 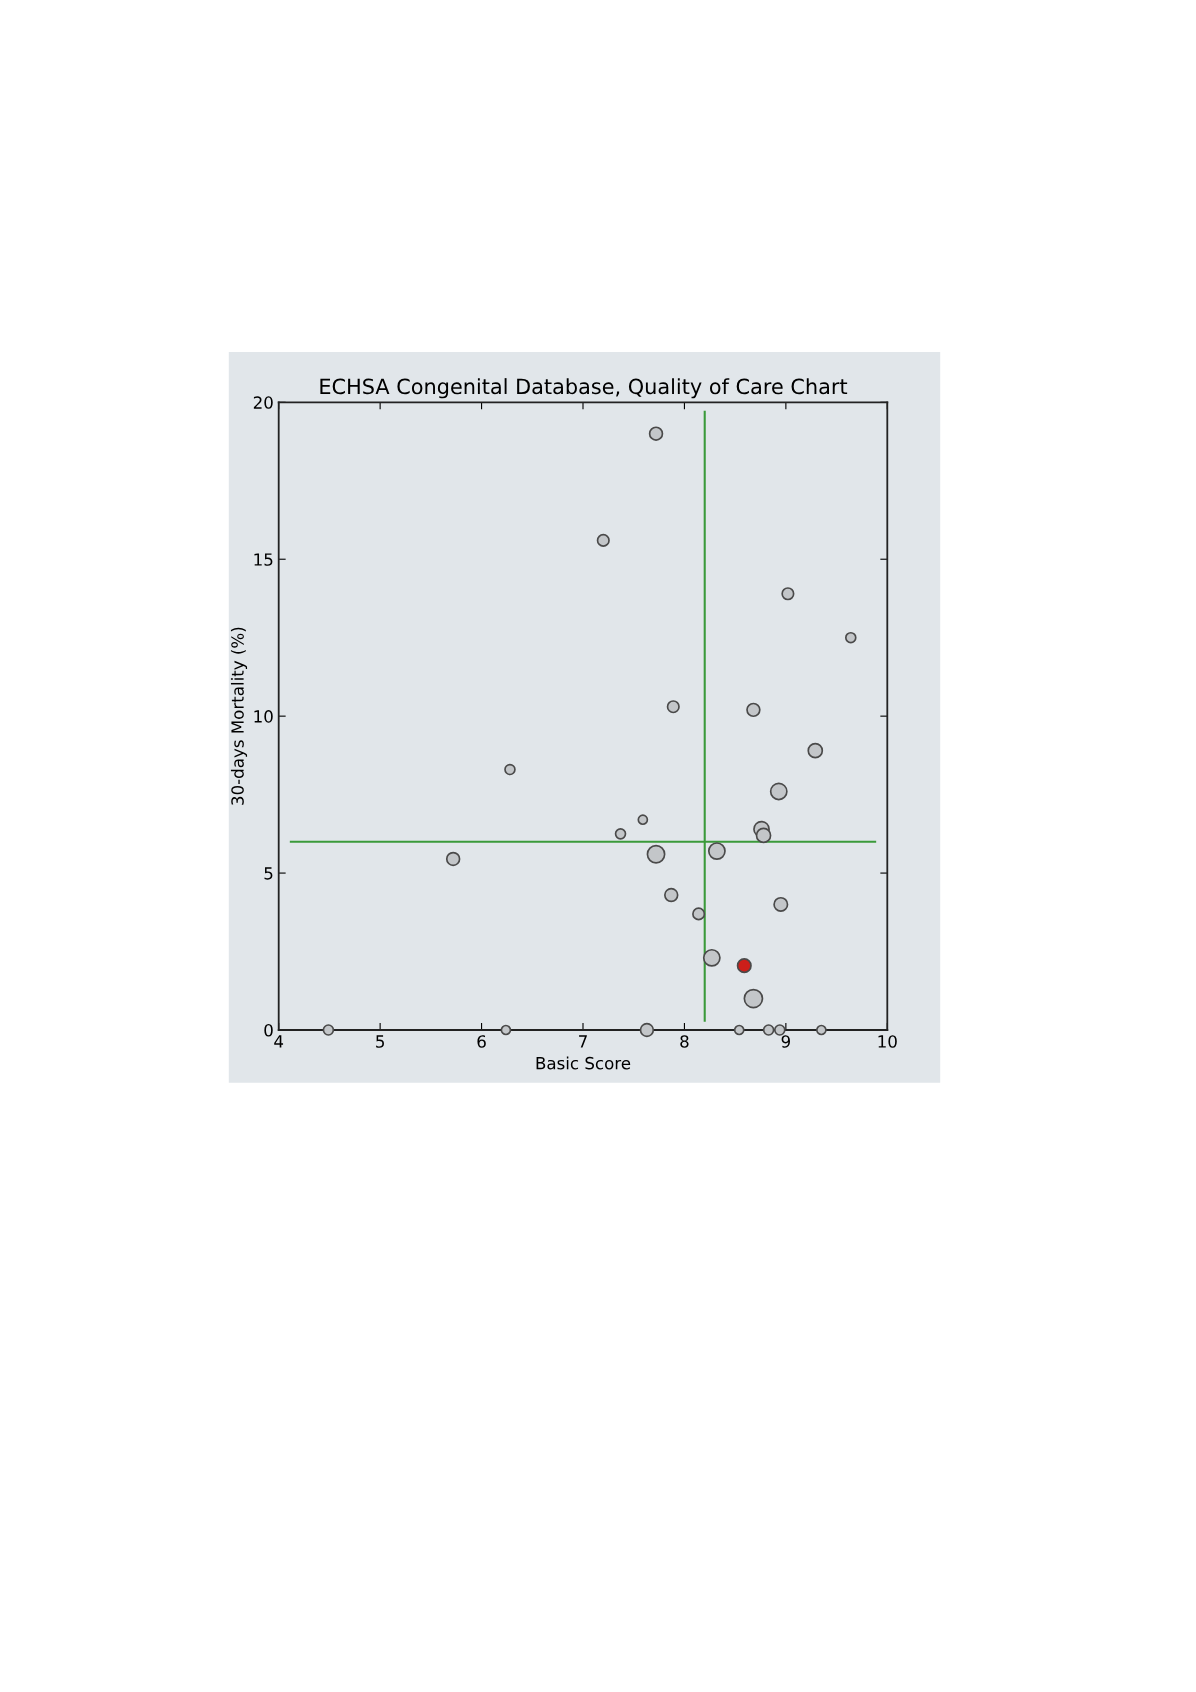 What do you see at coordinates (263, 716) in the screenshot?
I see `y-tick-label: 10` at bounding box center [263, 716].